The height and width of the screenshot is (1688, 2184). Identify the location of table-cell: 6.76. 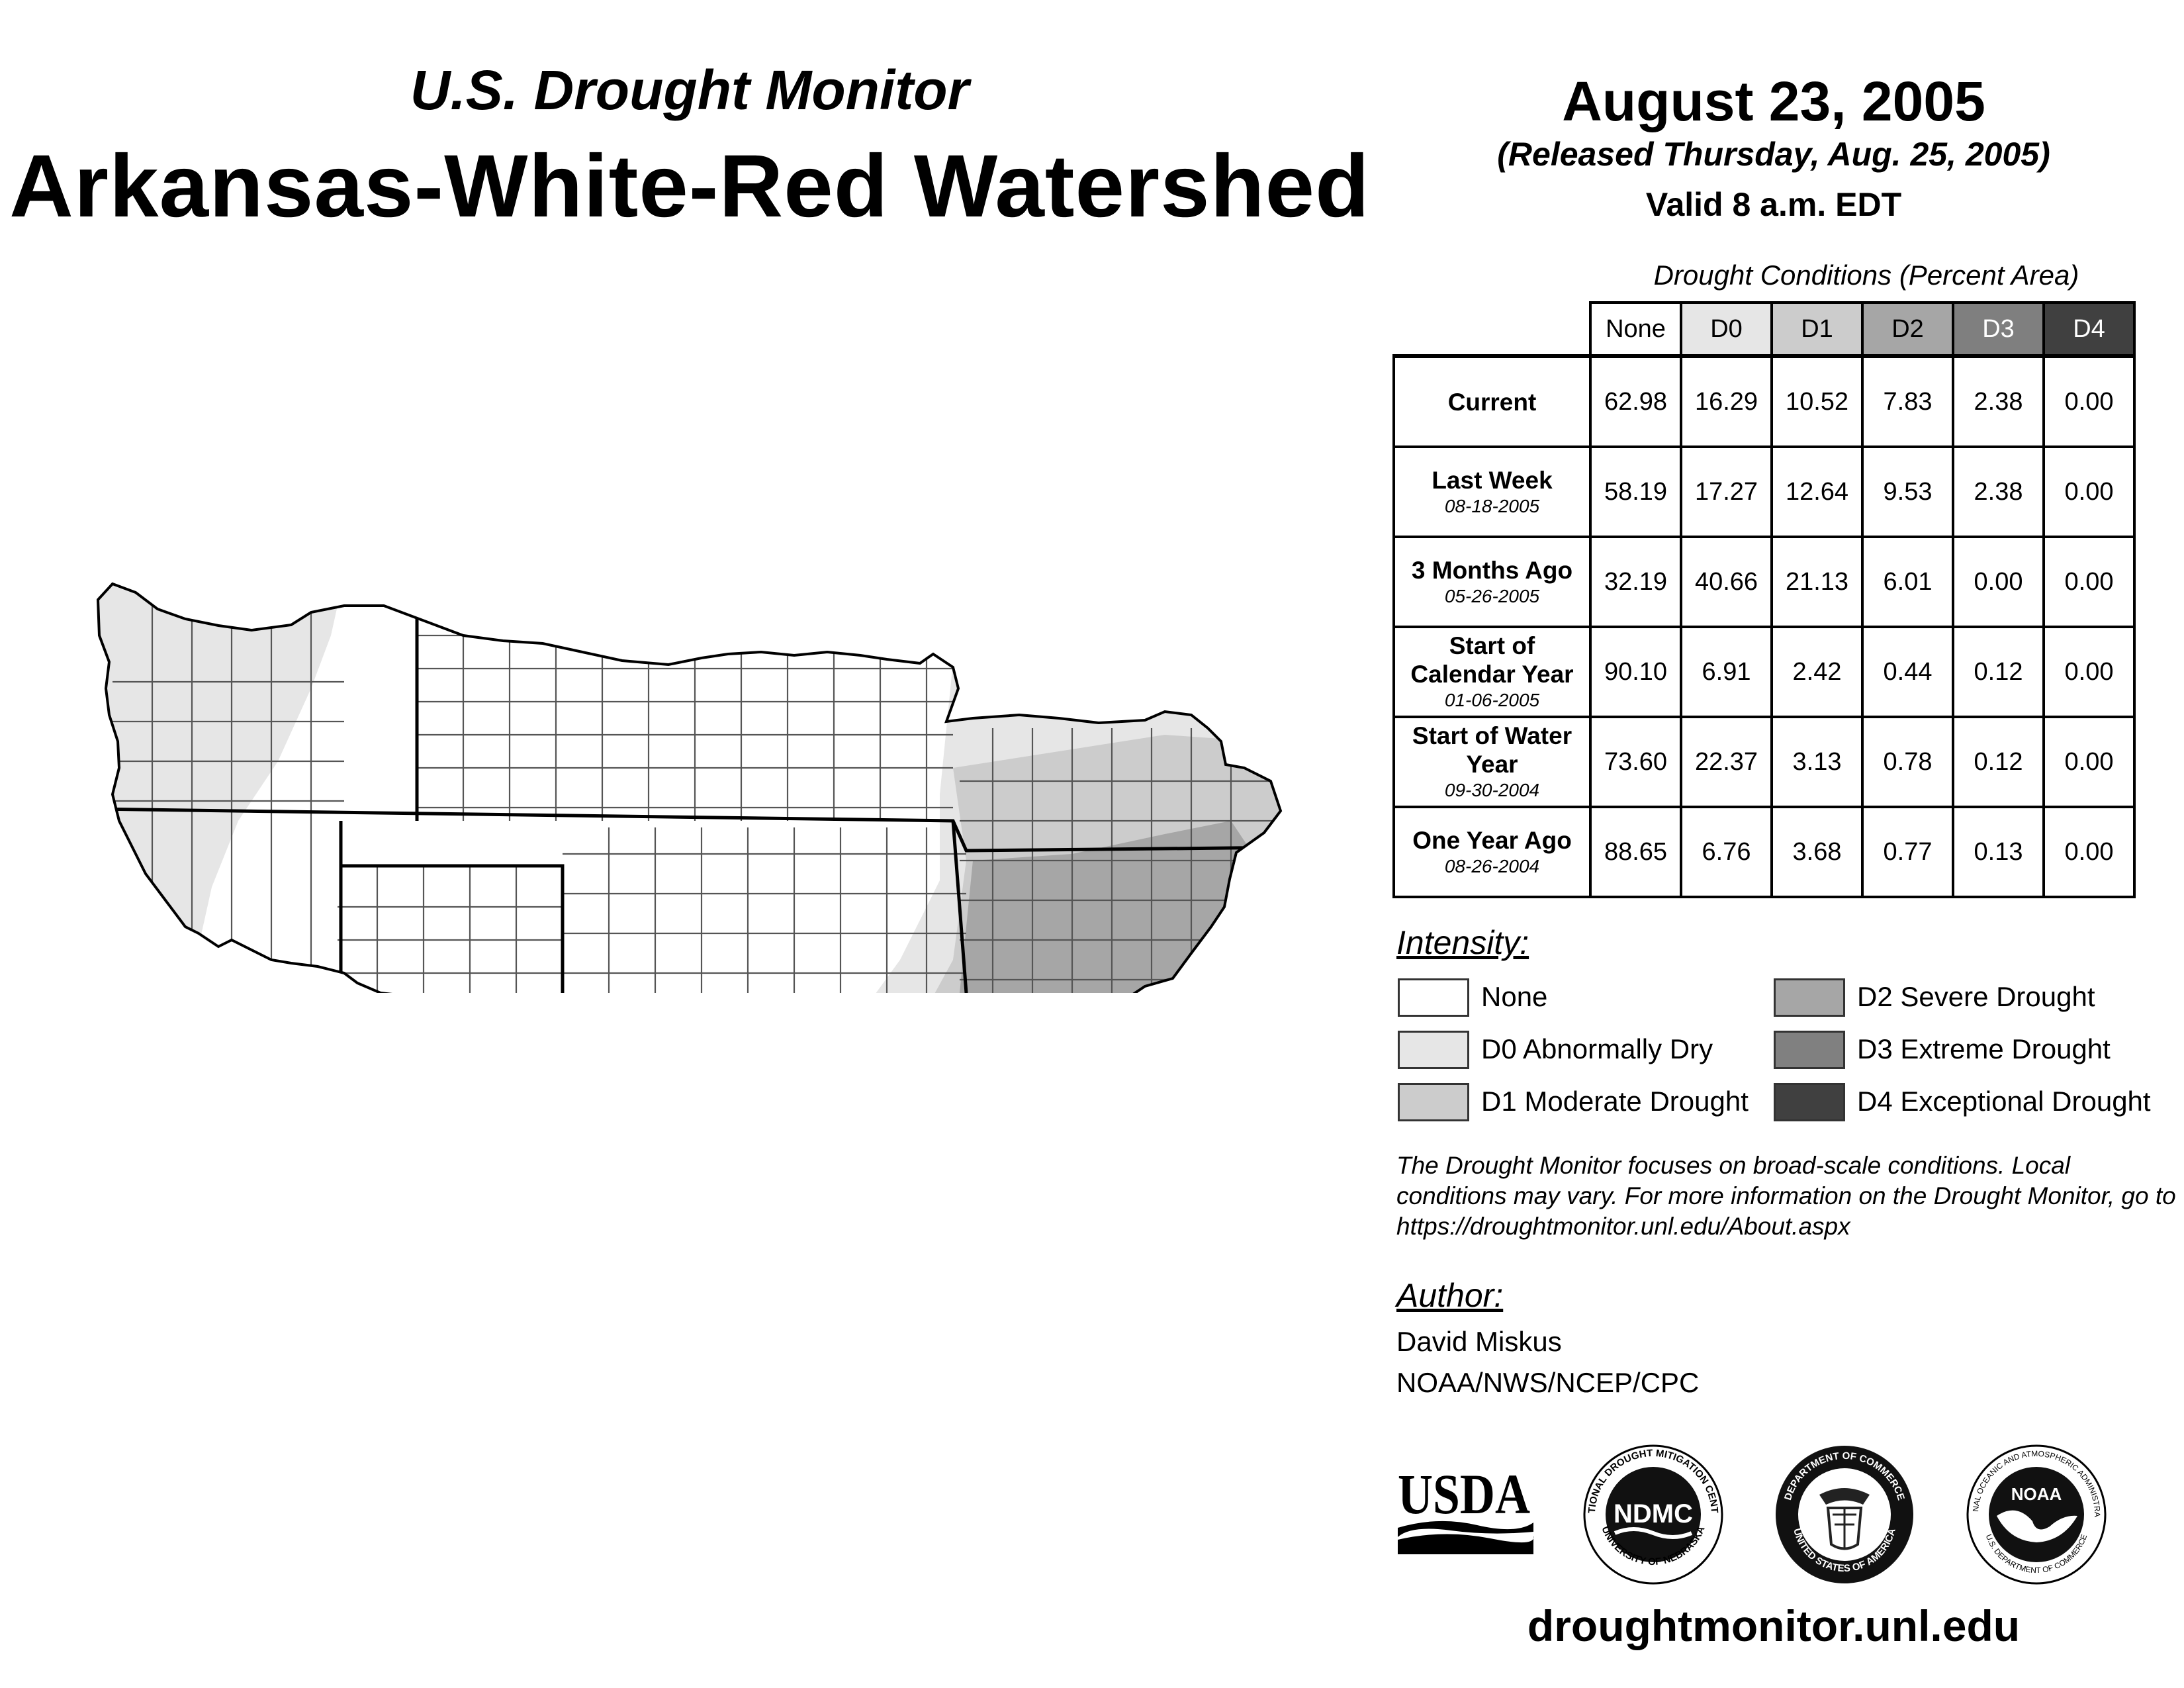
(1726, 852).